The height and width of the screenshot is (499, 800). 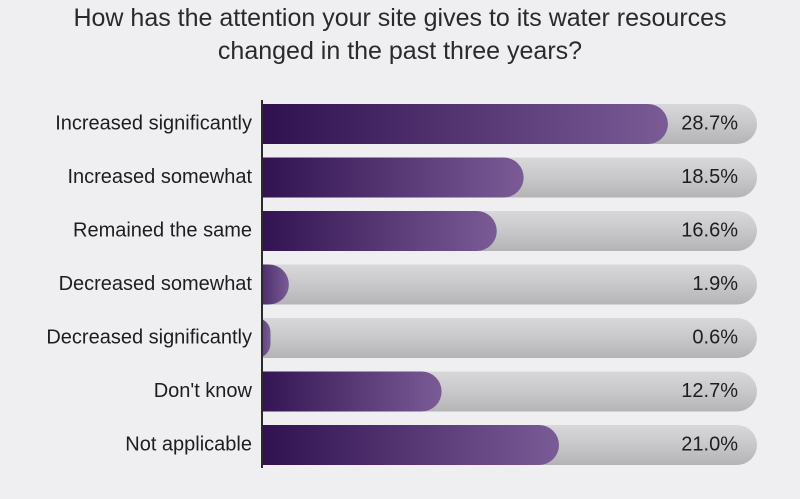 What do you see at coordinates (715, 337) in the screenshot?
I see `value-label: 0.6%` at bounding box center [715, 337].